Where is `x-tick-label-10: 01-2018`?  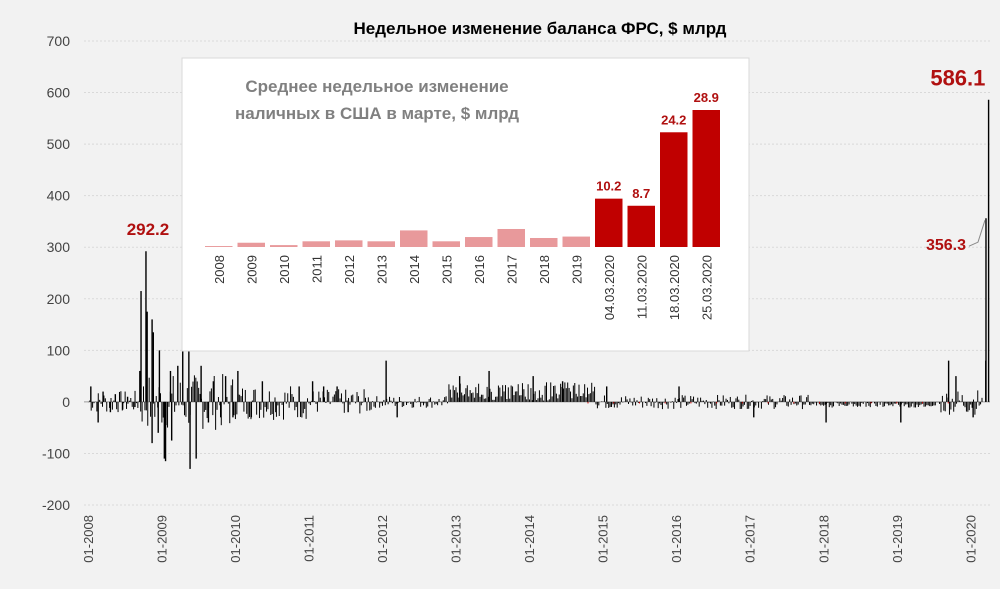
x-tick-label-10: 01-2018 is located at coordinates (823, 539).